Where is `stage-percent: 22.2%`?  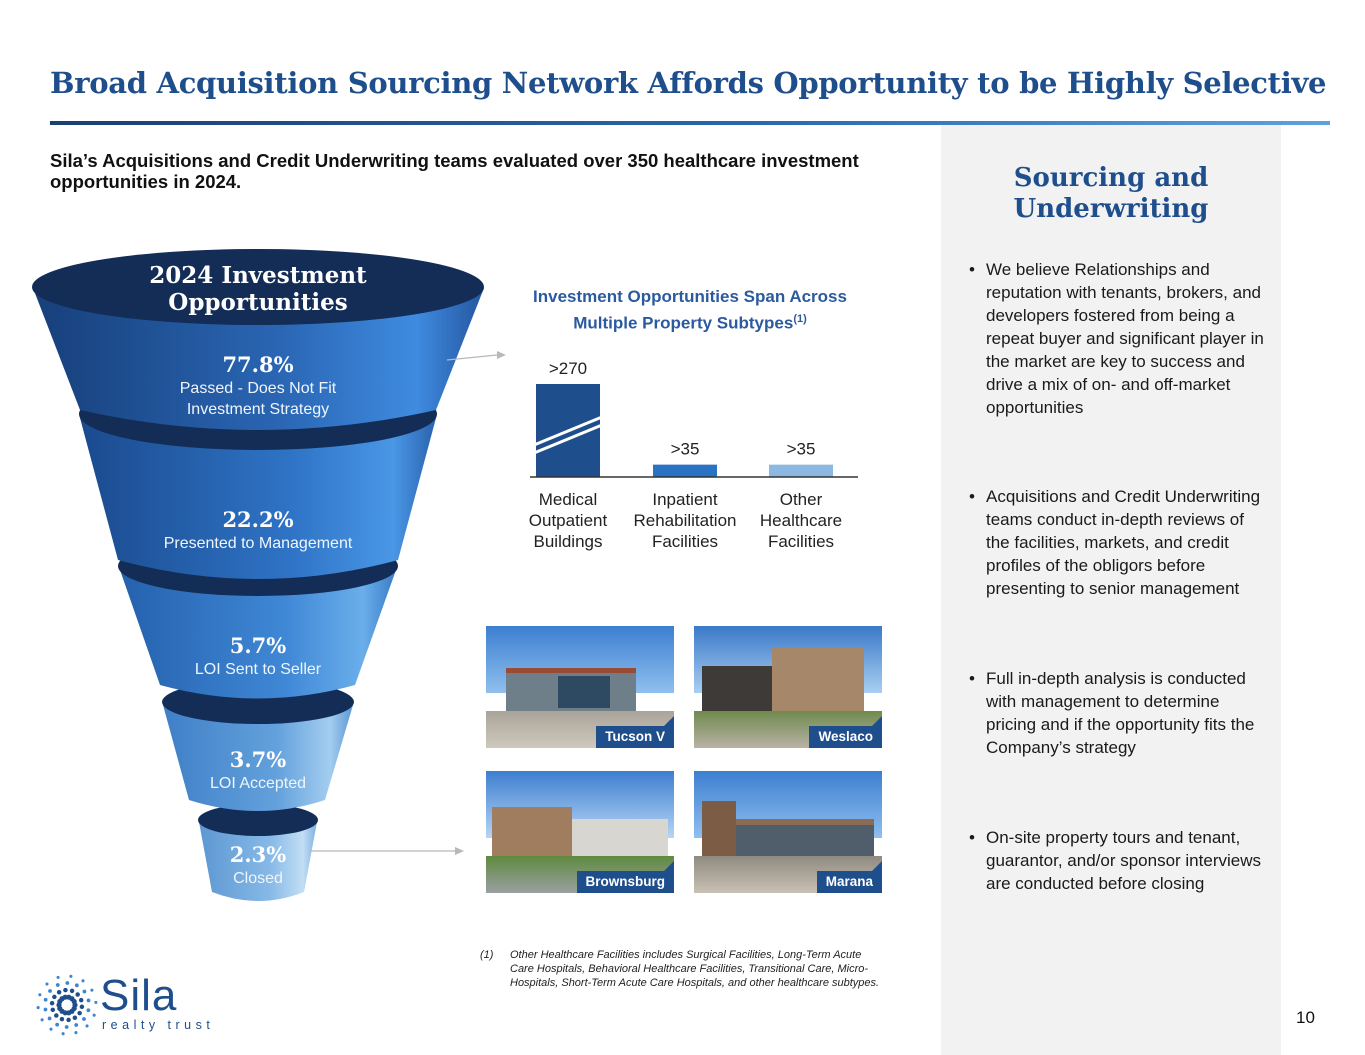
stage-percent: 22.2% is located at coordinates (258, 519).